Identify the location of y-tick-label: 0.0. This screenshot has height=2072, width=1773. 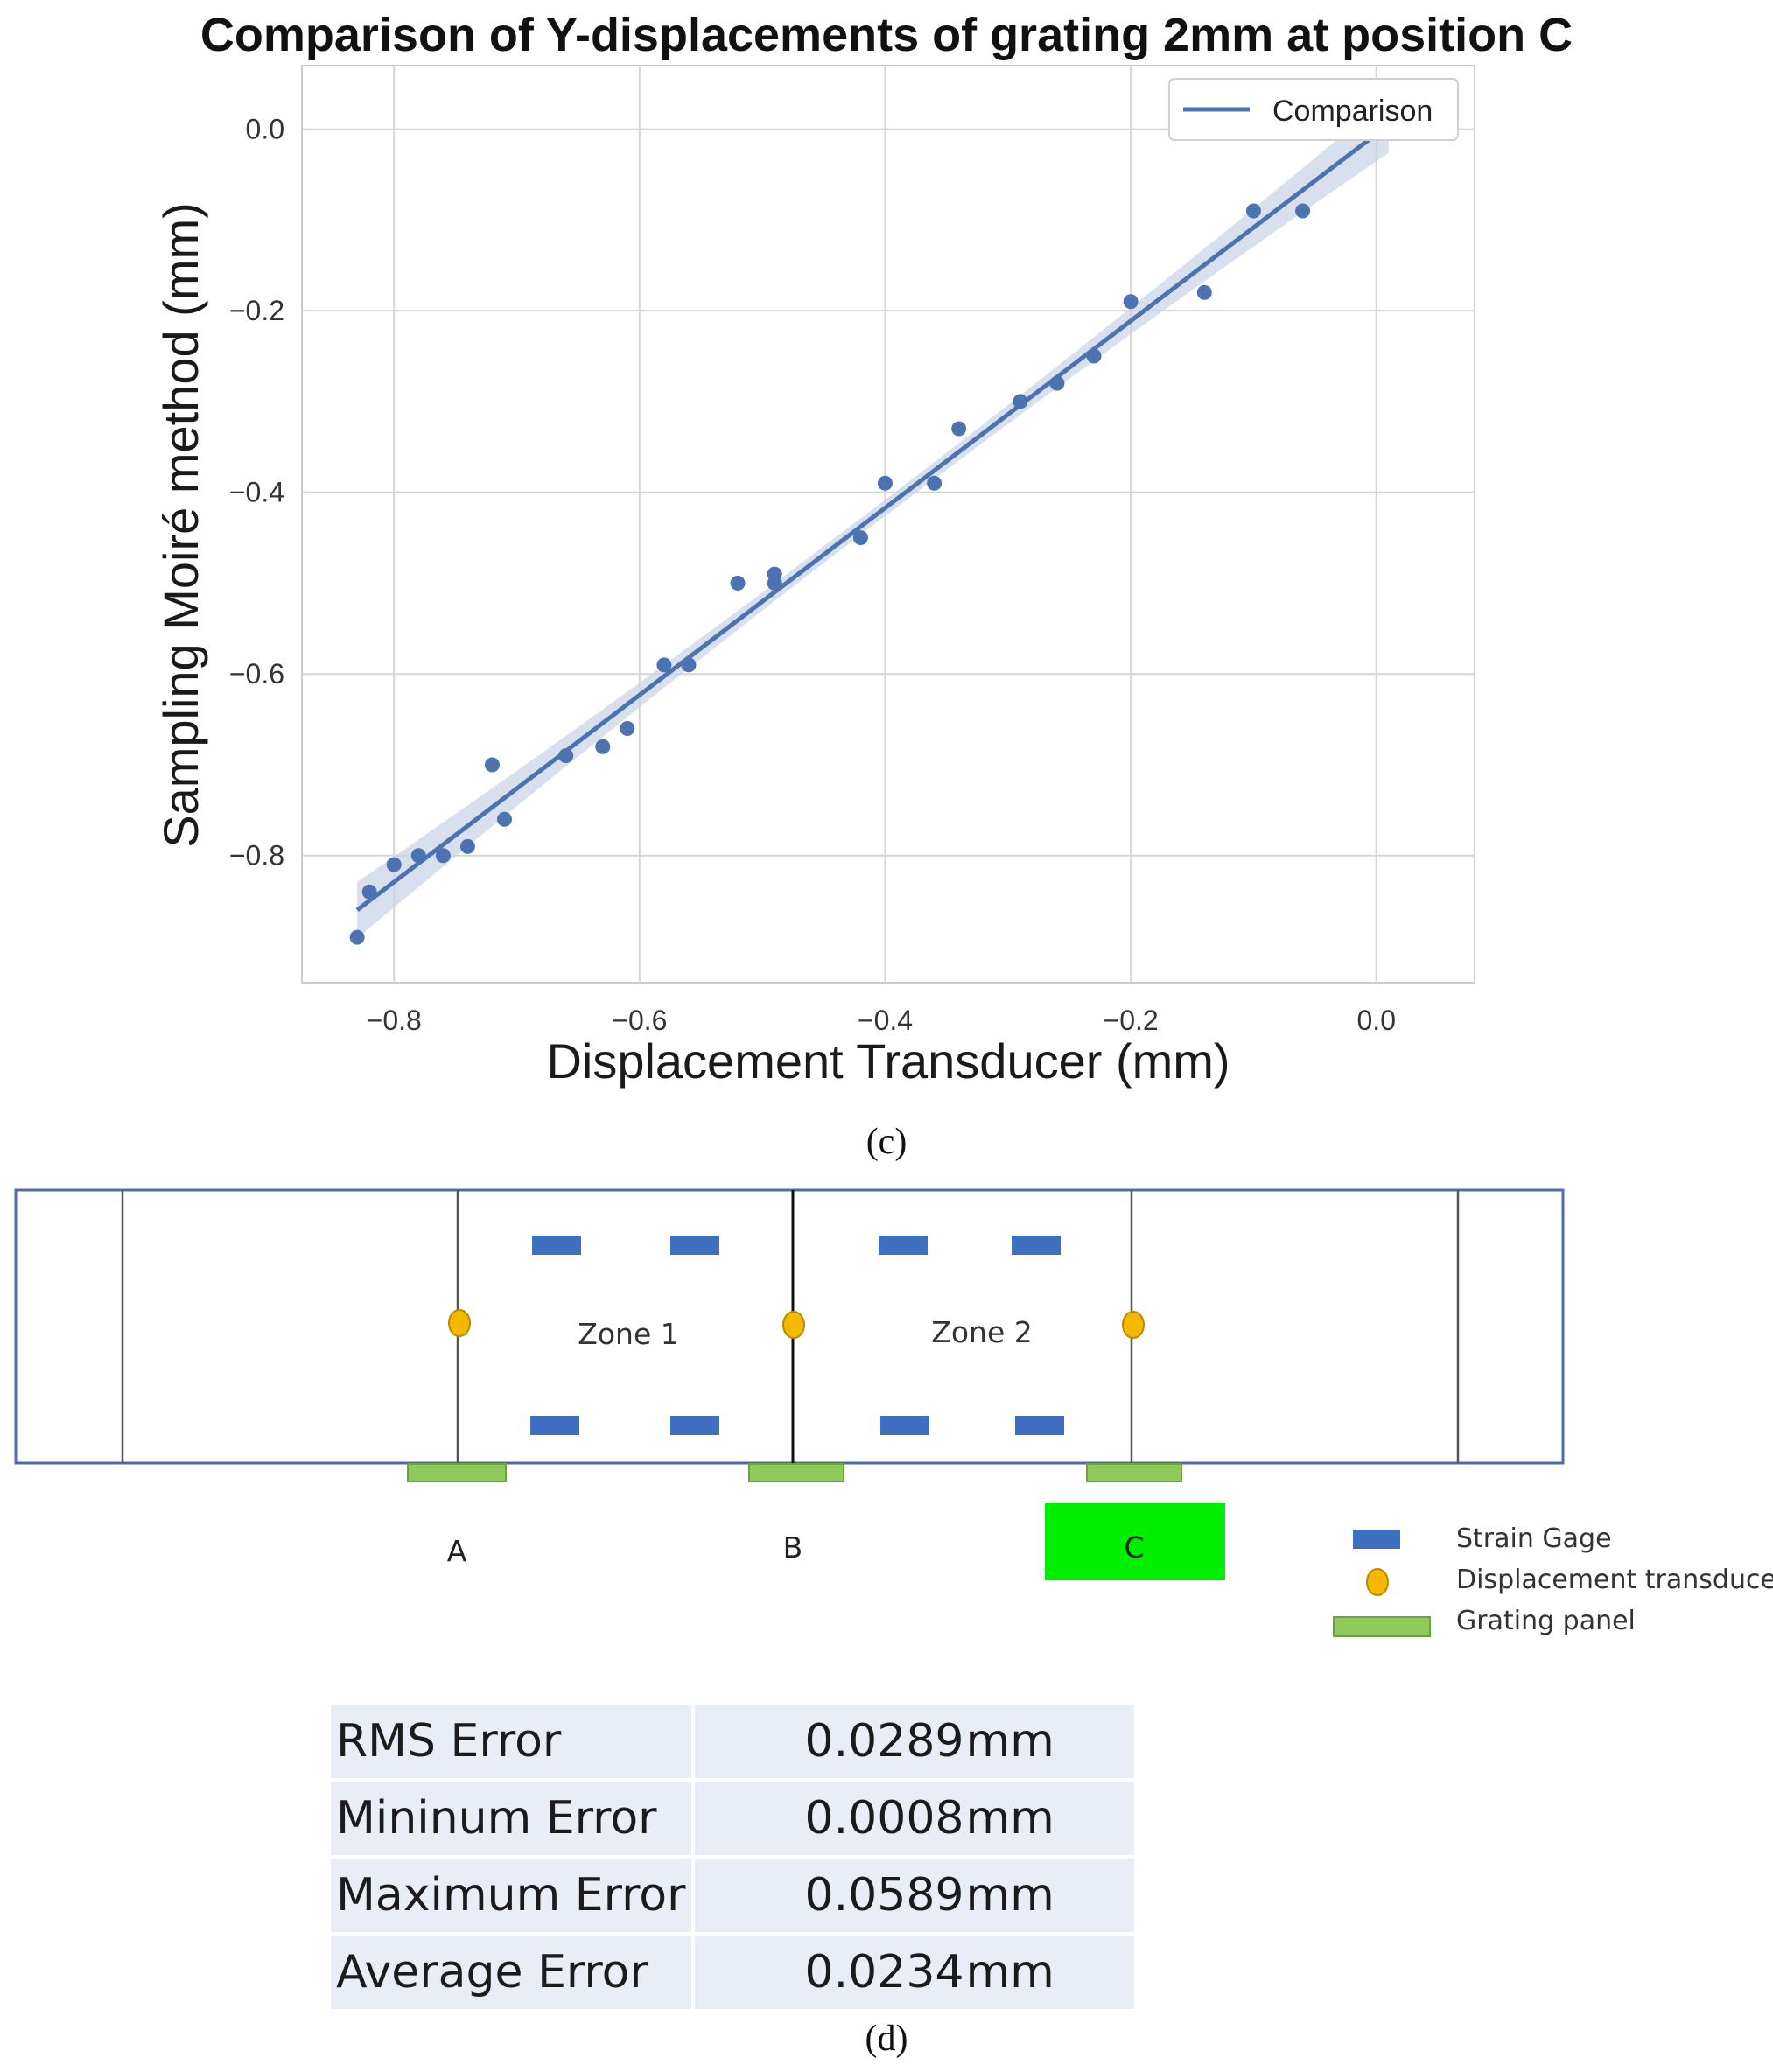
(265, 129).